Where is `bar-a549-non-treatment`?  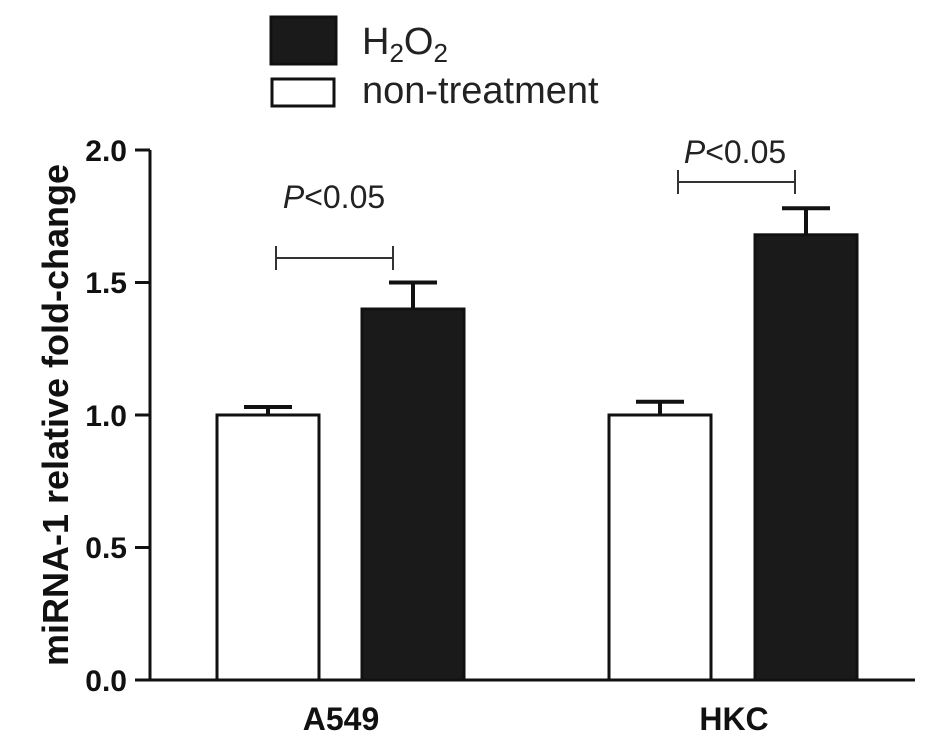
bar-a549-non-treatment is located at coordinates (268, 547).